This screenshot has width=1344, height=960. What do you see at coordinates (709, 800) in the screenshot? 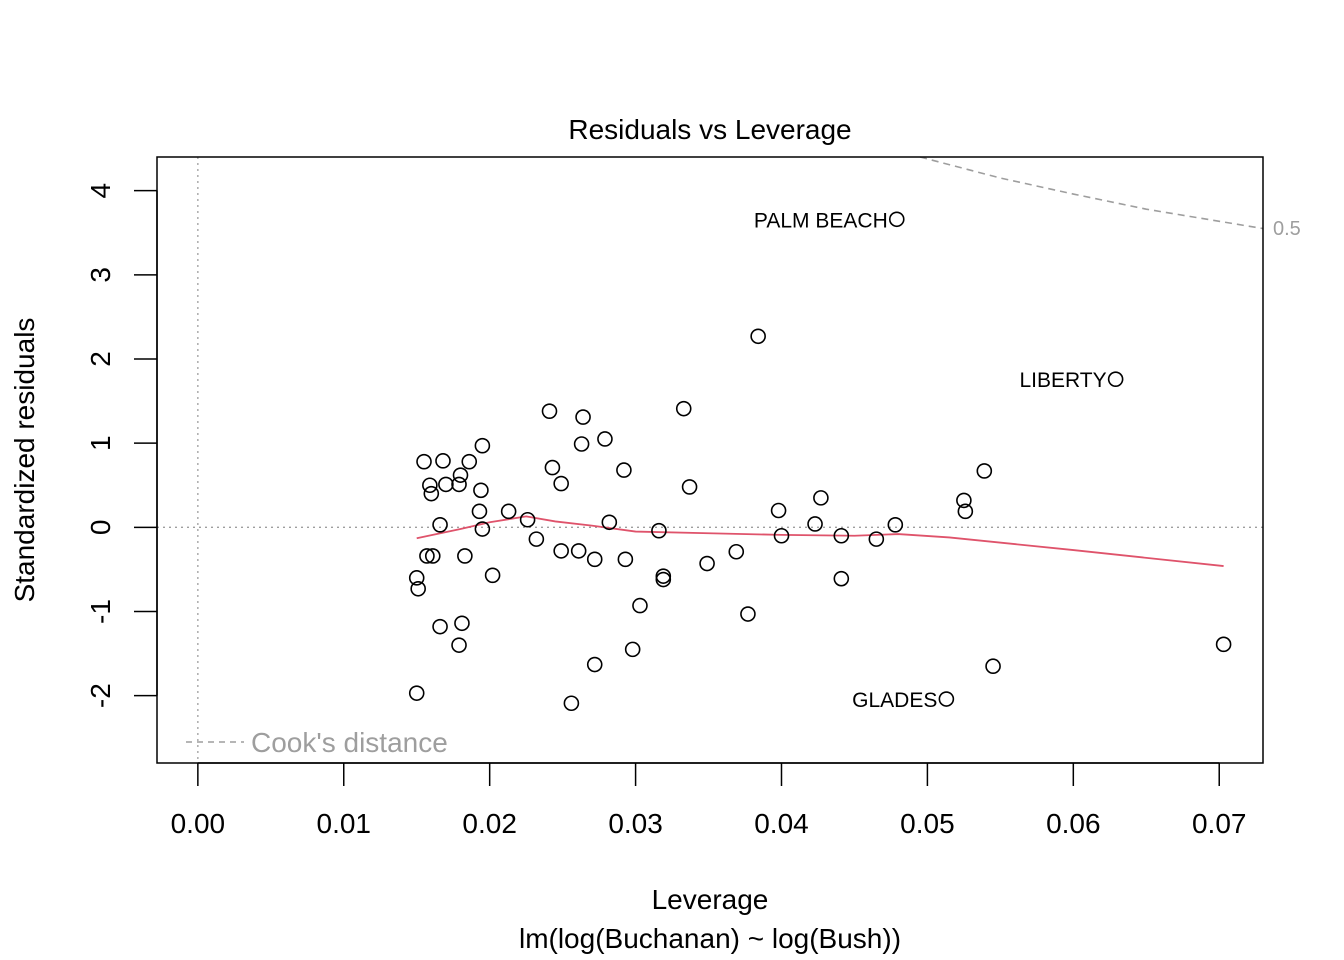
I see `x-axis: 0.00 0.01 0.02 0.03 0.04 0.05 0.06 0.07` at bounding box center [709, 800].